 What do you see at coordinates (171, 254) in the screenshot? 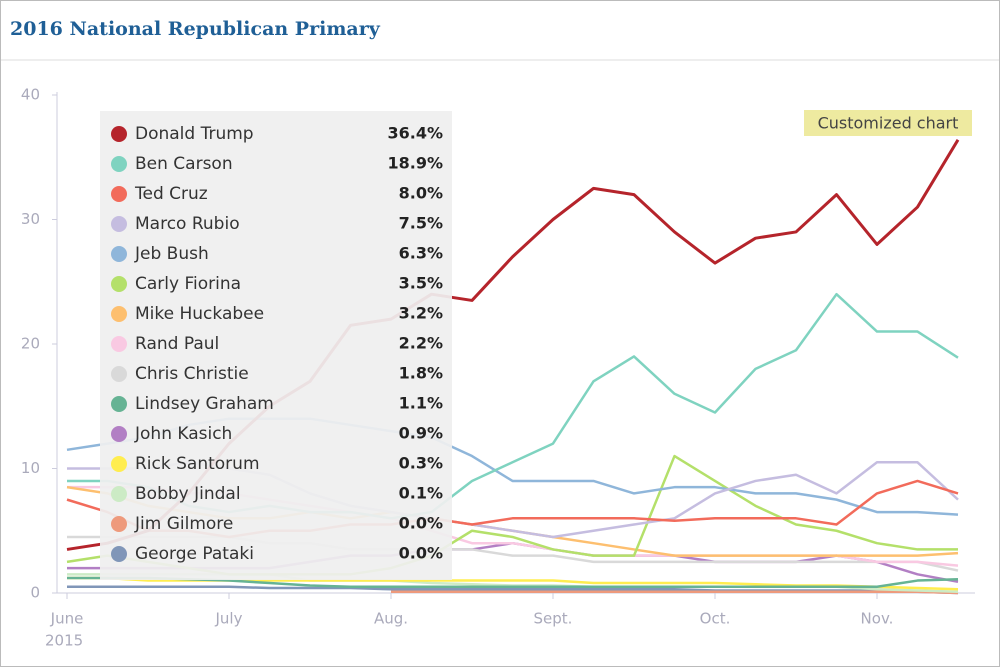
I see `legend-label: Jeb Bush` at bounding box center [171, 254].